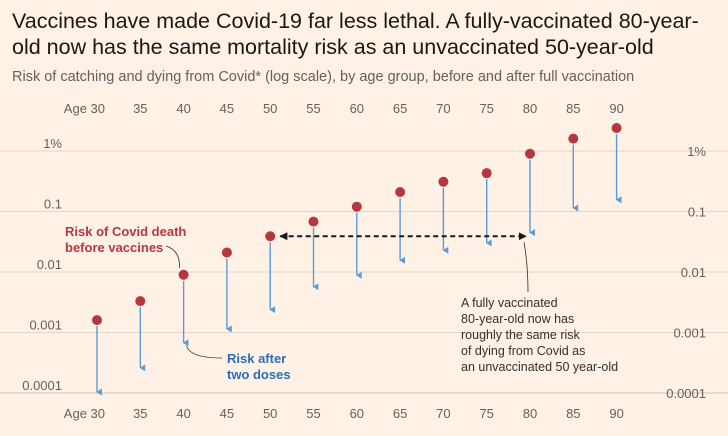  What do you see at coordinates (486, 413) in the screenshot?
I see `x-tick-label-bottom: 75` at bounding box center [486, 413].